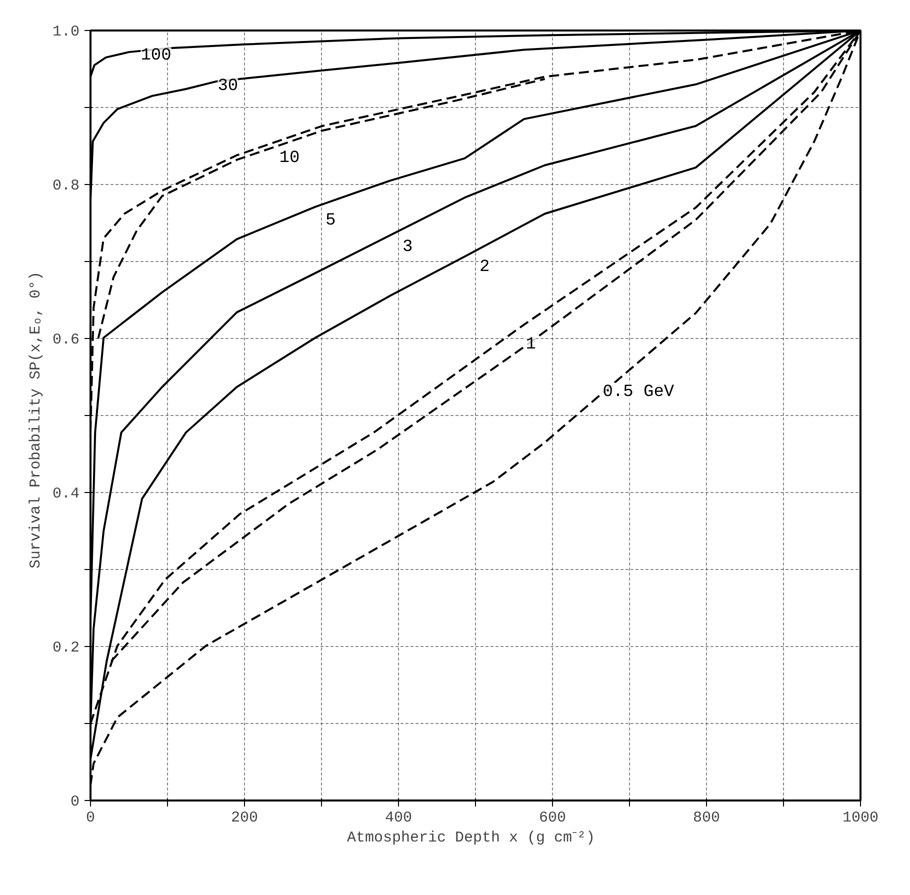 This screenshot has width=910, height=895. What do you see at coordinates (860, 818) in the screenshot?
I see `x-tick-label: 1000` at bounding box center [860, 818].